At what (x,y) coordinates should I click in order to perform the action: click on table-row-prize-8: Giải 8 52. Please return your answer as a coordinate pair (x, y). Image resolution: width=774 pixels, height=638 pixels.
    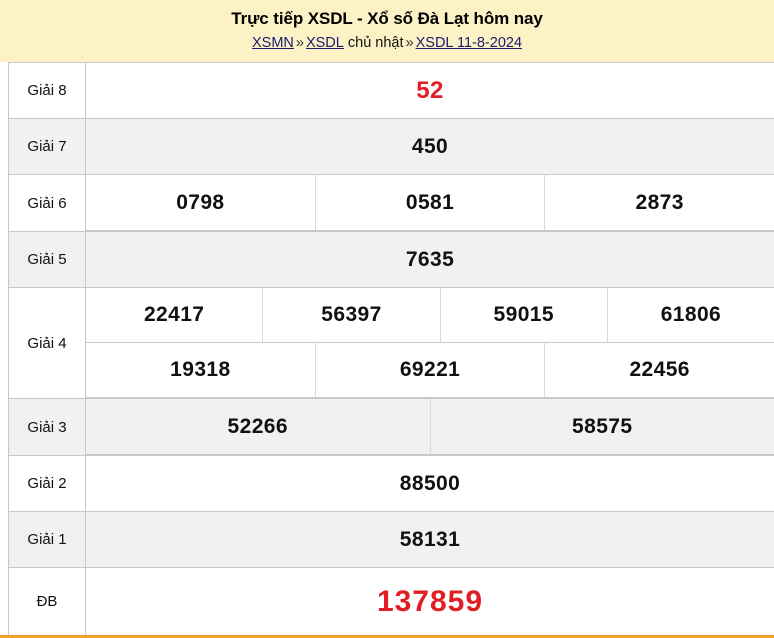
    Looking at the image, I should click on (391, 91).